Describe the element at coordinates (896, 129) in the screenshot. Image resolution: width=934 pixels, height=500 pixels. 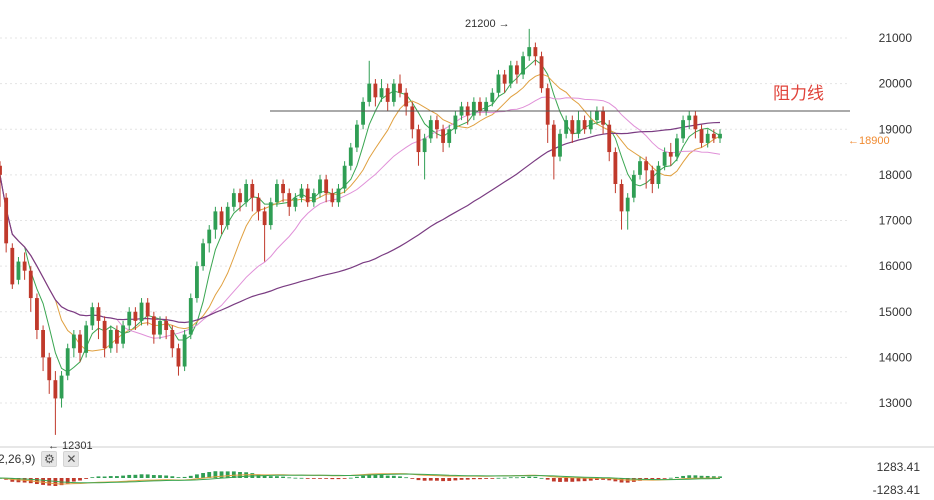
I see `y-tick-label: 19000` at that location.